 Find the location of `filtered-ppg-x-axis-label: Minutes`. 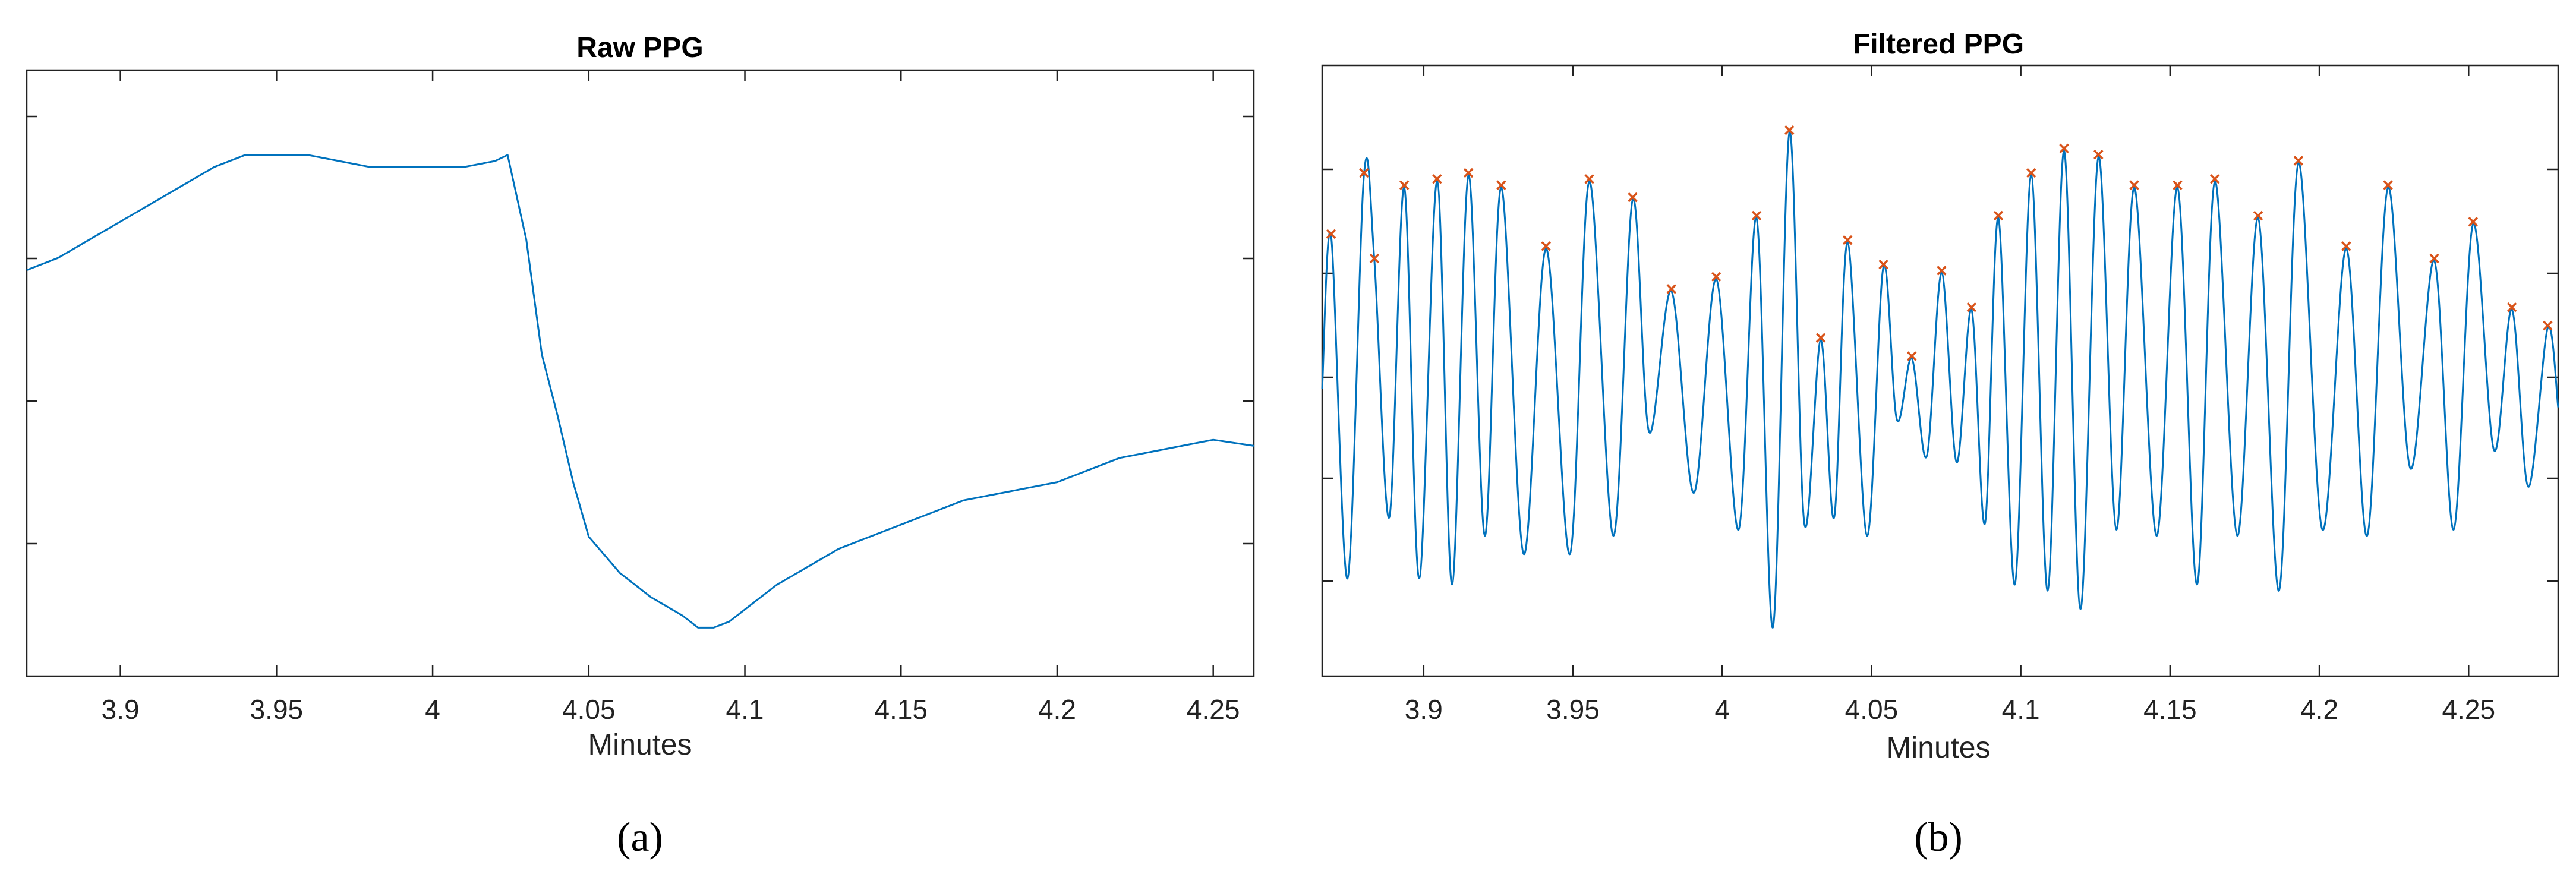

filtered-ppg-x-axis-label: Minutes is located at coordinates (1938, 747).